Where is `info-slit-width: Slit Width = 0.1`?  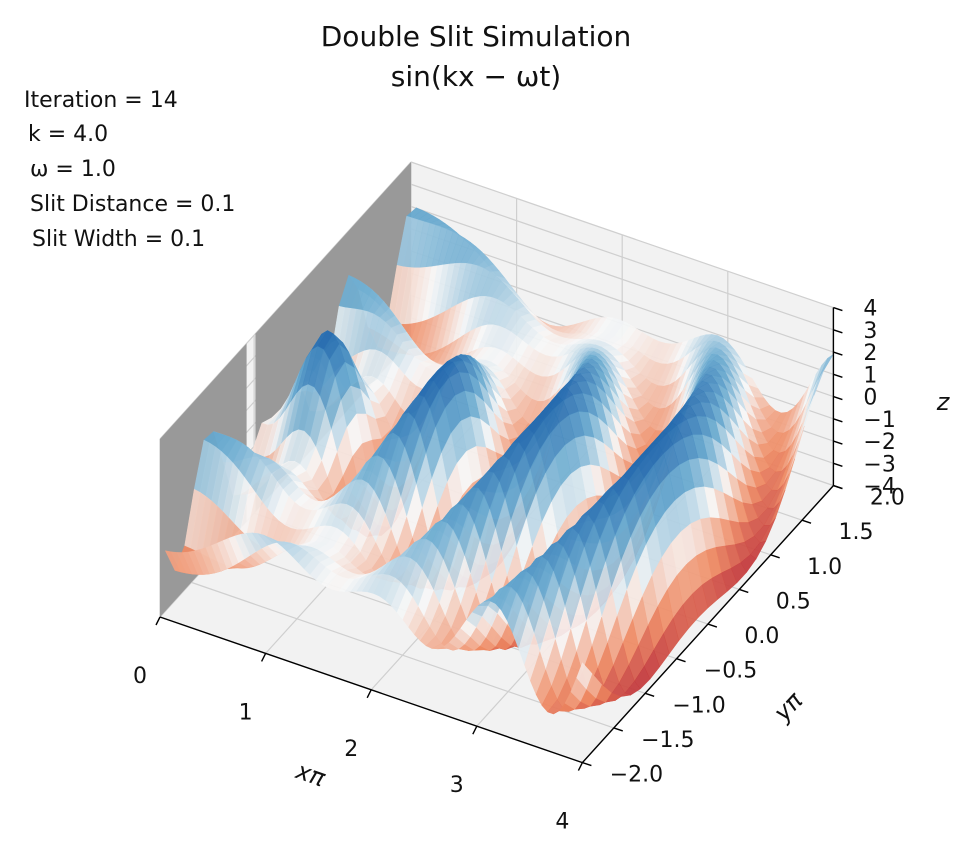 info-slit-width: Slit Width = 0.1 is located at coordinates (119, 239).